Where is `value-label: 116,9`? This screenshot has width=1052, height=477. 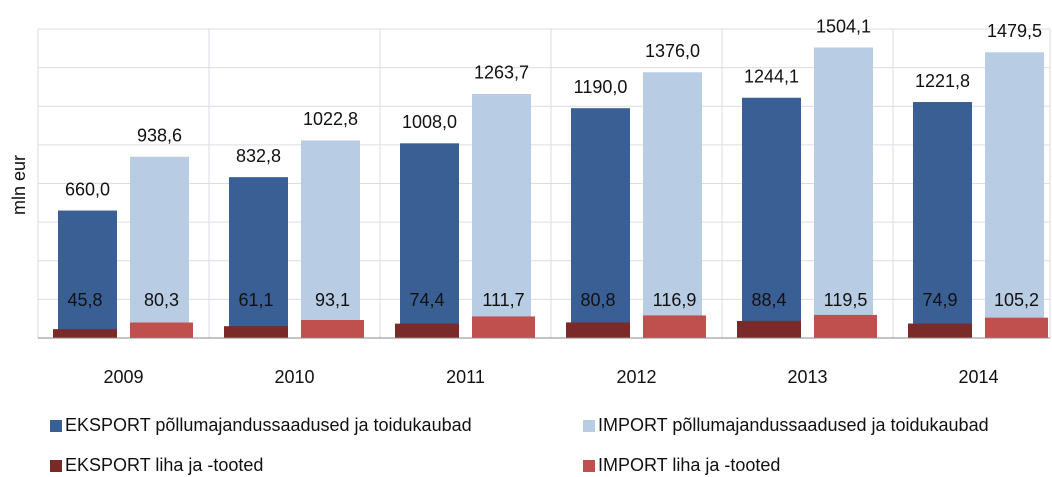 value-label: 116,9 is located at coordinates (675, 300).